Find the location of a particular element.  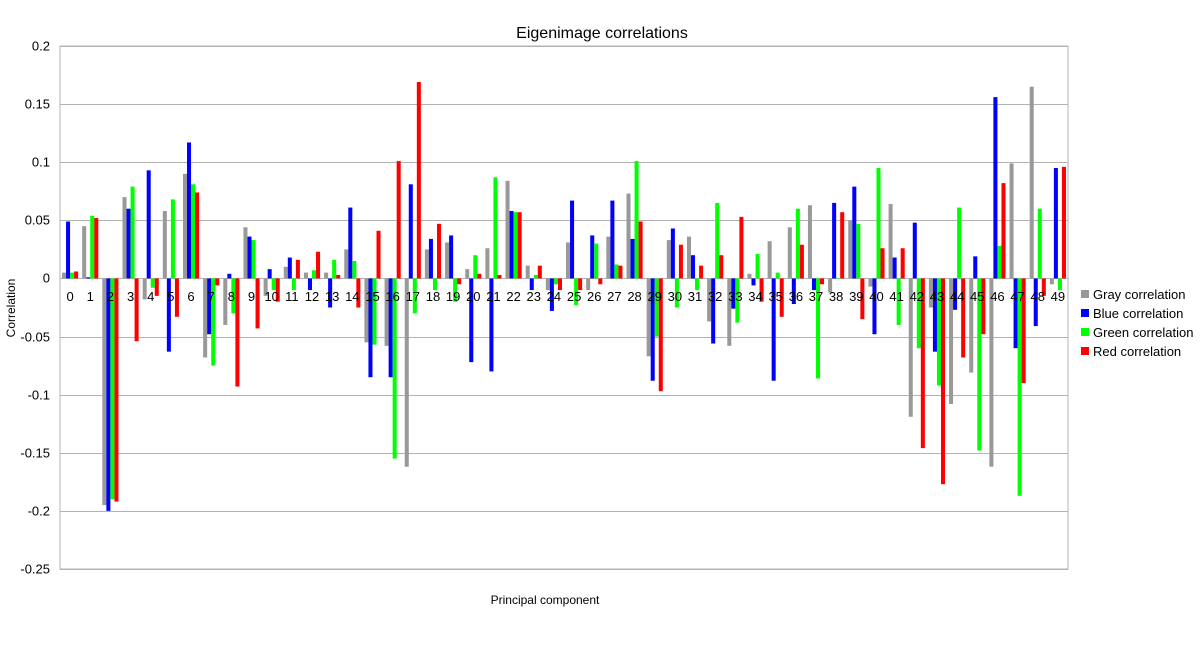

y-tick-label: 0.2 is located at coordinates (41, 46).